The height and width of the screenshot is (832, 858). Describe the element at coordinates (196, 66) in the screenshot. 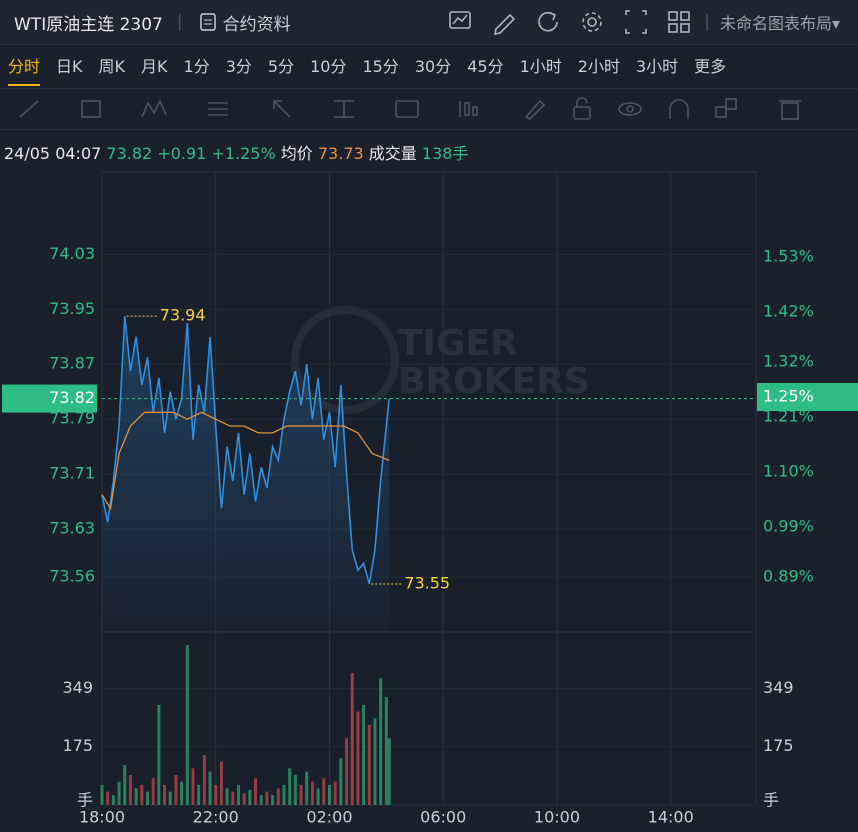

I see `tab: 1分` at that location.